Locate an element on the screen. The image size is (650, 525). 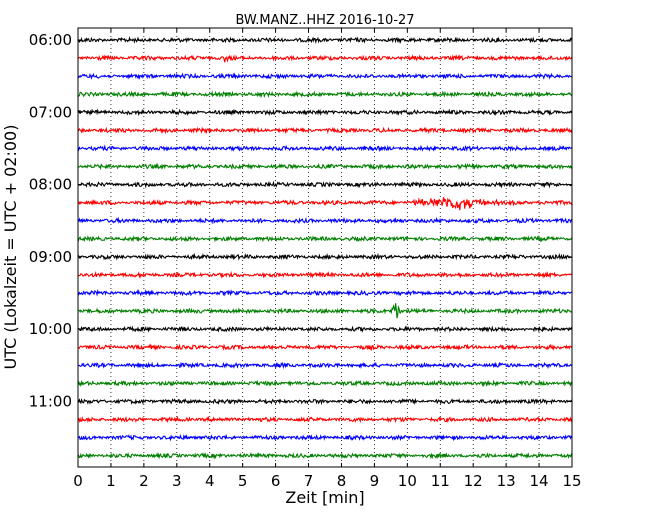
x-tick-label-12: 12 is located at coordinates (473, 481).